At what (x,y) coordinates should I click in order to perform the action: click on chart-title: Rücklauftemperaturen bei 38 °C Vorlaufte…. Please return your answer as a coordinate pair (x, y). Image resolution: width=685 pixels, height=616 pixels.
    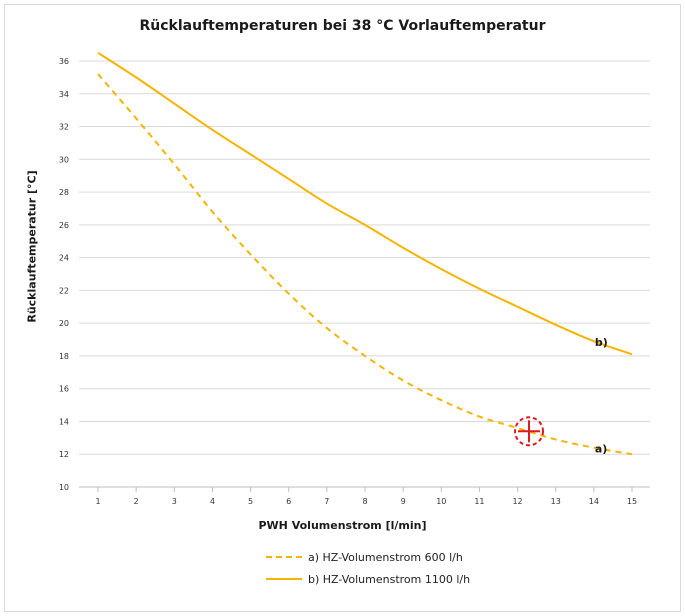
    Looking at the image, I should click on (342, 26).